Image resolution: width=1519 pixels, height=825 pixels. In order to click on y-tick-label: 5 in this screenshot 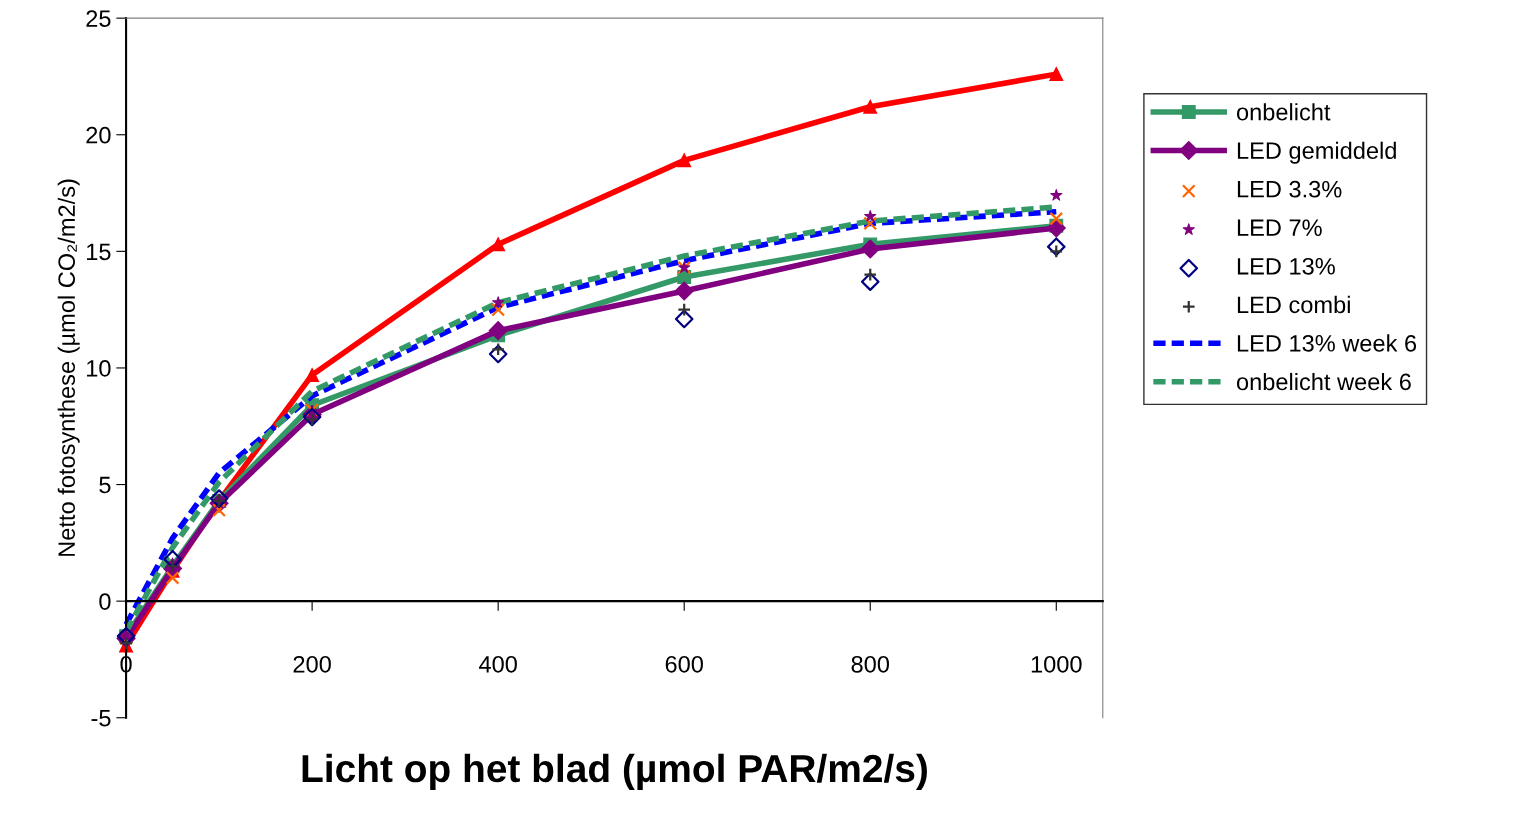, I will do `click(105, 485)`.